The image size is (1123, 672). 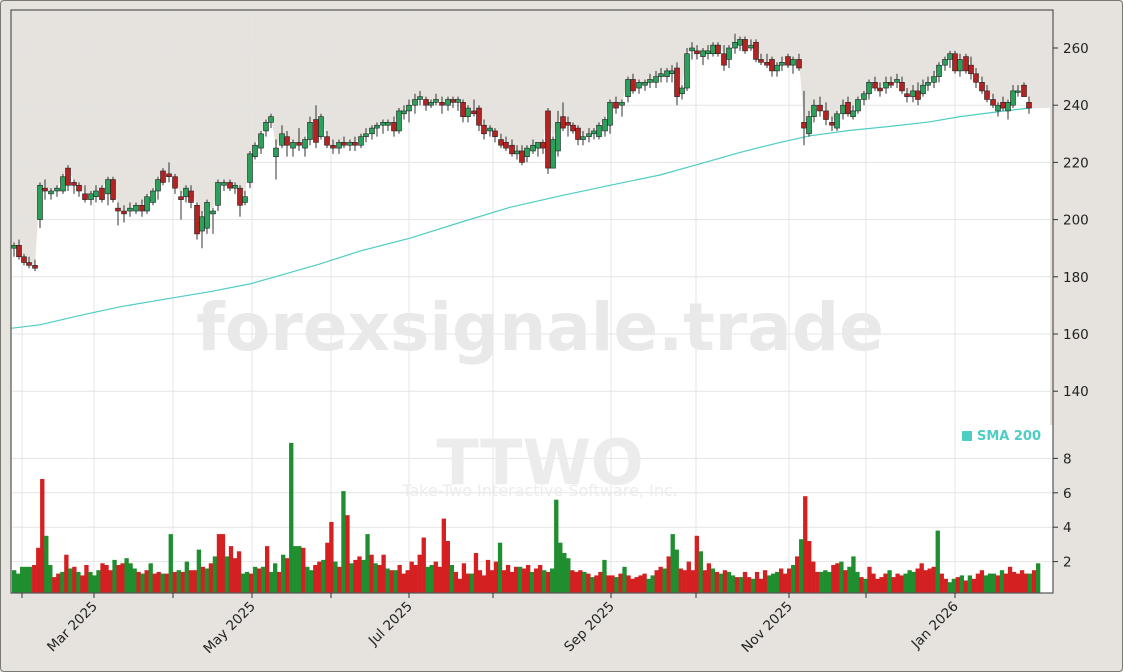 What do you see at coordinates (967, 436) in the screenshot?
I see `legend-swatch` at bounding box center [967, 436].